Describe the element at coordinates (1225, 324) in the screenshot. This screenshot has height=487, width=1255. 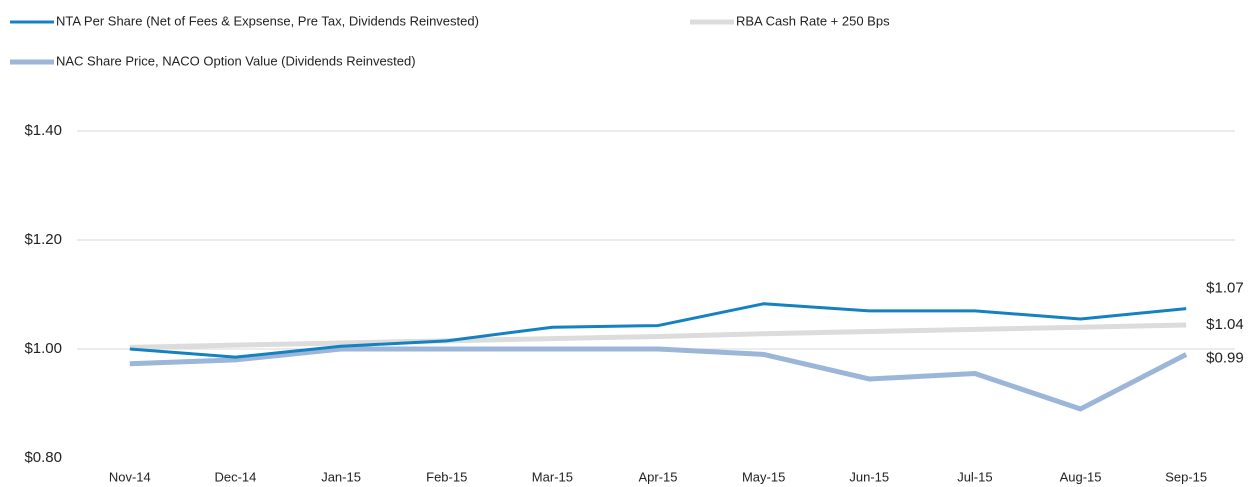
I see `value-label: $1.04` at that location.